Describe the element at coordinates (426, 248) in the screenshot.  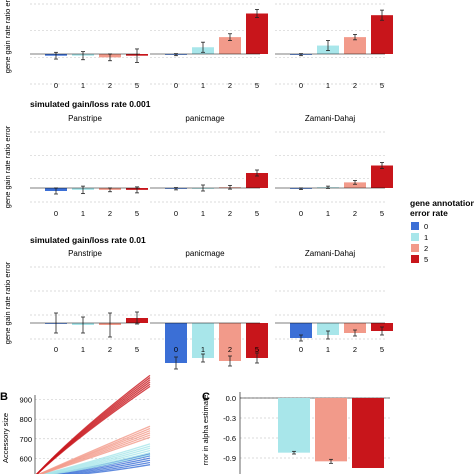
I see `legend-label: 2` at that location.